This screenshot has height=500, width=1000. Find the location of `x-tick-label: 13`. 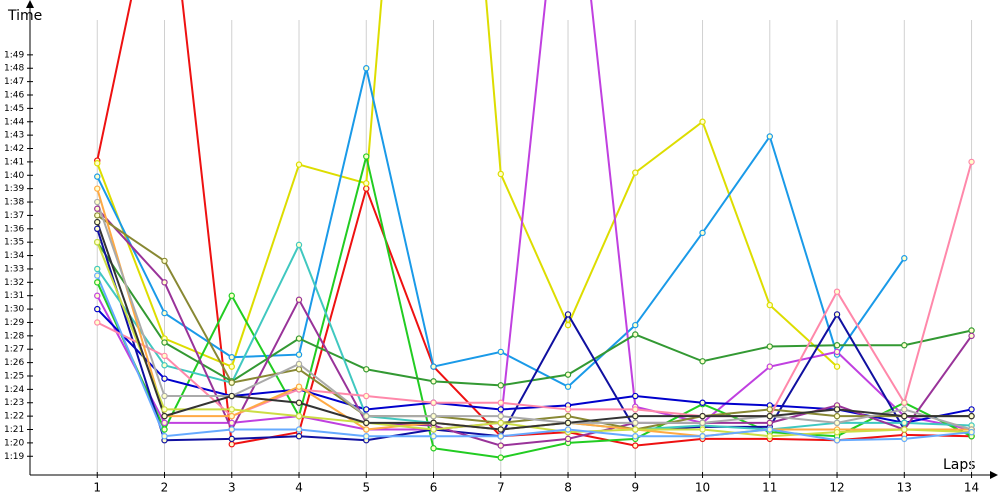

x-tick-label: 13 is located at coordinates (904, 488).